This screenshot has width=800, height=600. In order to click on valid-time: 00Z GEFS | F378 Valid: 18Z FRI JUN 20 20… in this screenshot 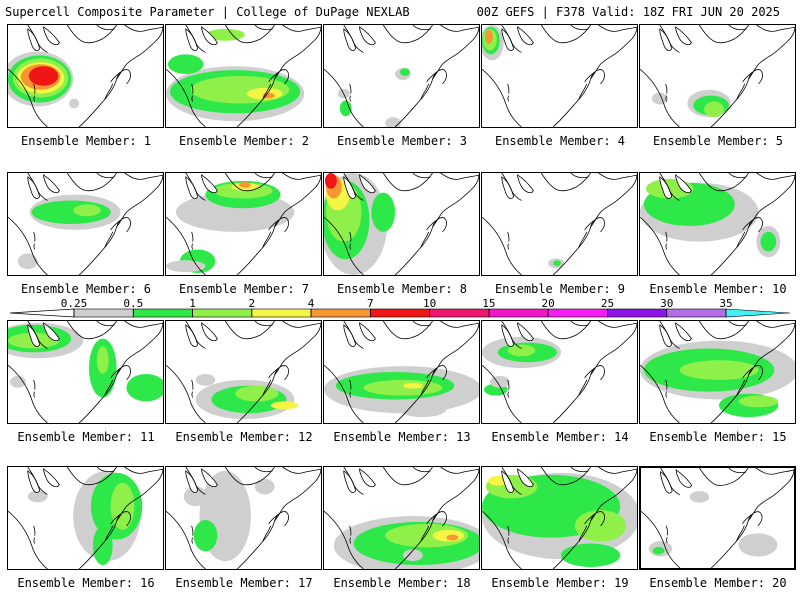, I will do `click(628, 12)`.